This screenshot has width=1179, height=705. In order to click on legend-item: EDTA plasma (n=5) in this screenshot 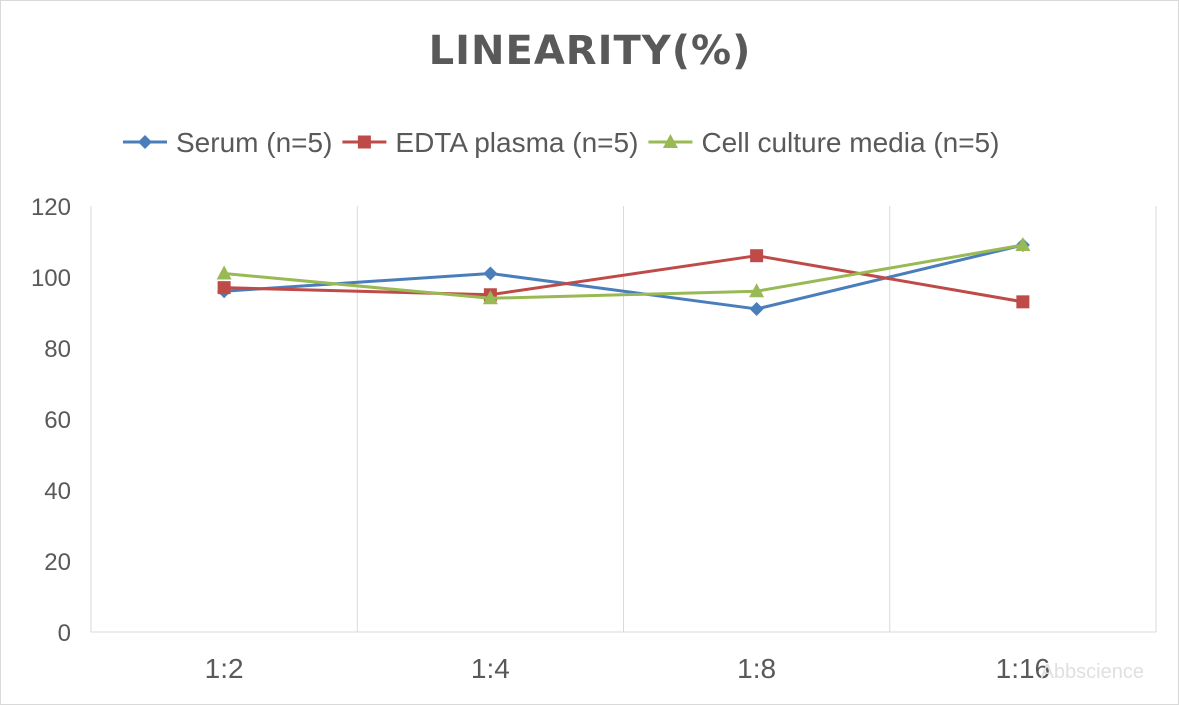, I will do `click(490, 142)`.